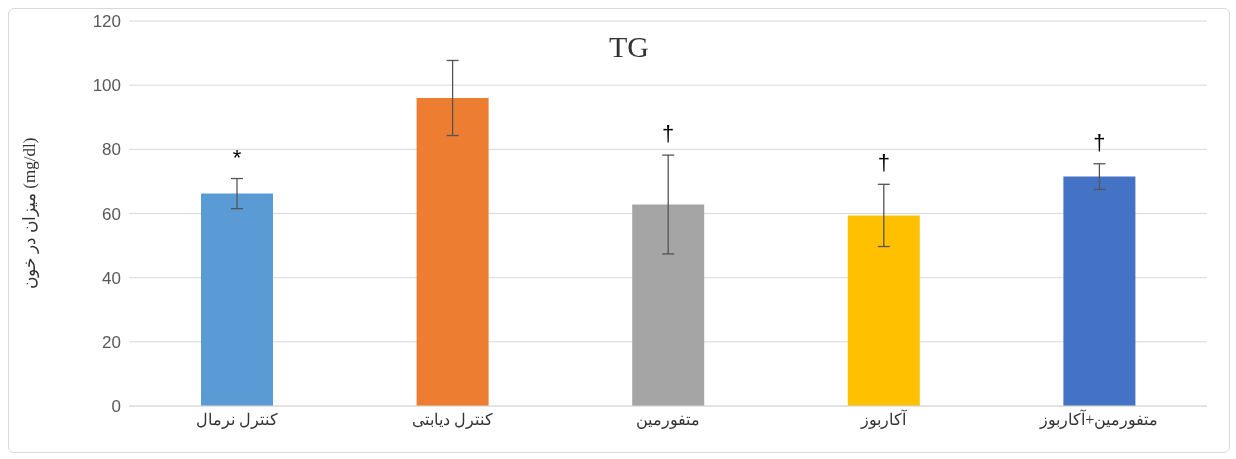 This screenshot has height=459, width=1236. I want to click on x-tick-label: کنترل دیابتی, so click(452, 420).